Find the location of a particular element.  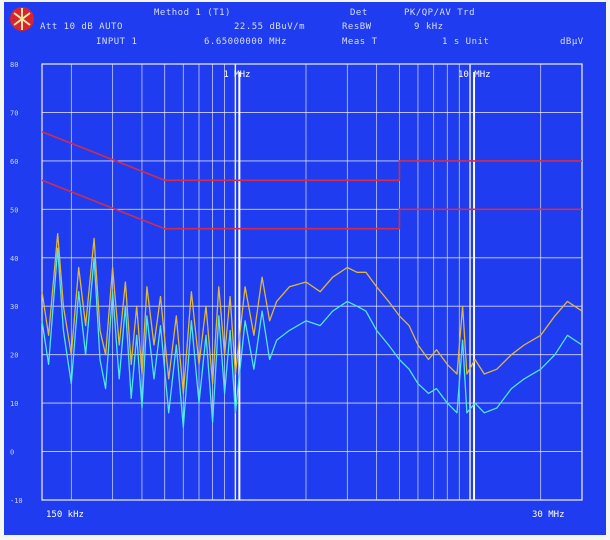

marker-label: 1 MHz is located at coordinates (236, 75).